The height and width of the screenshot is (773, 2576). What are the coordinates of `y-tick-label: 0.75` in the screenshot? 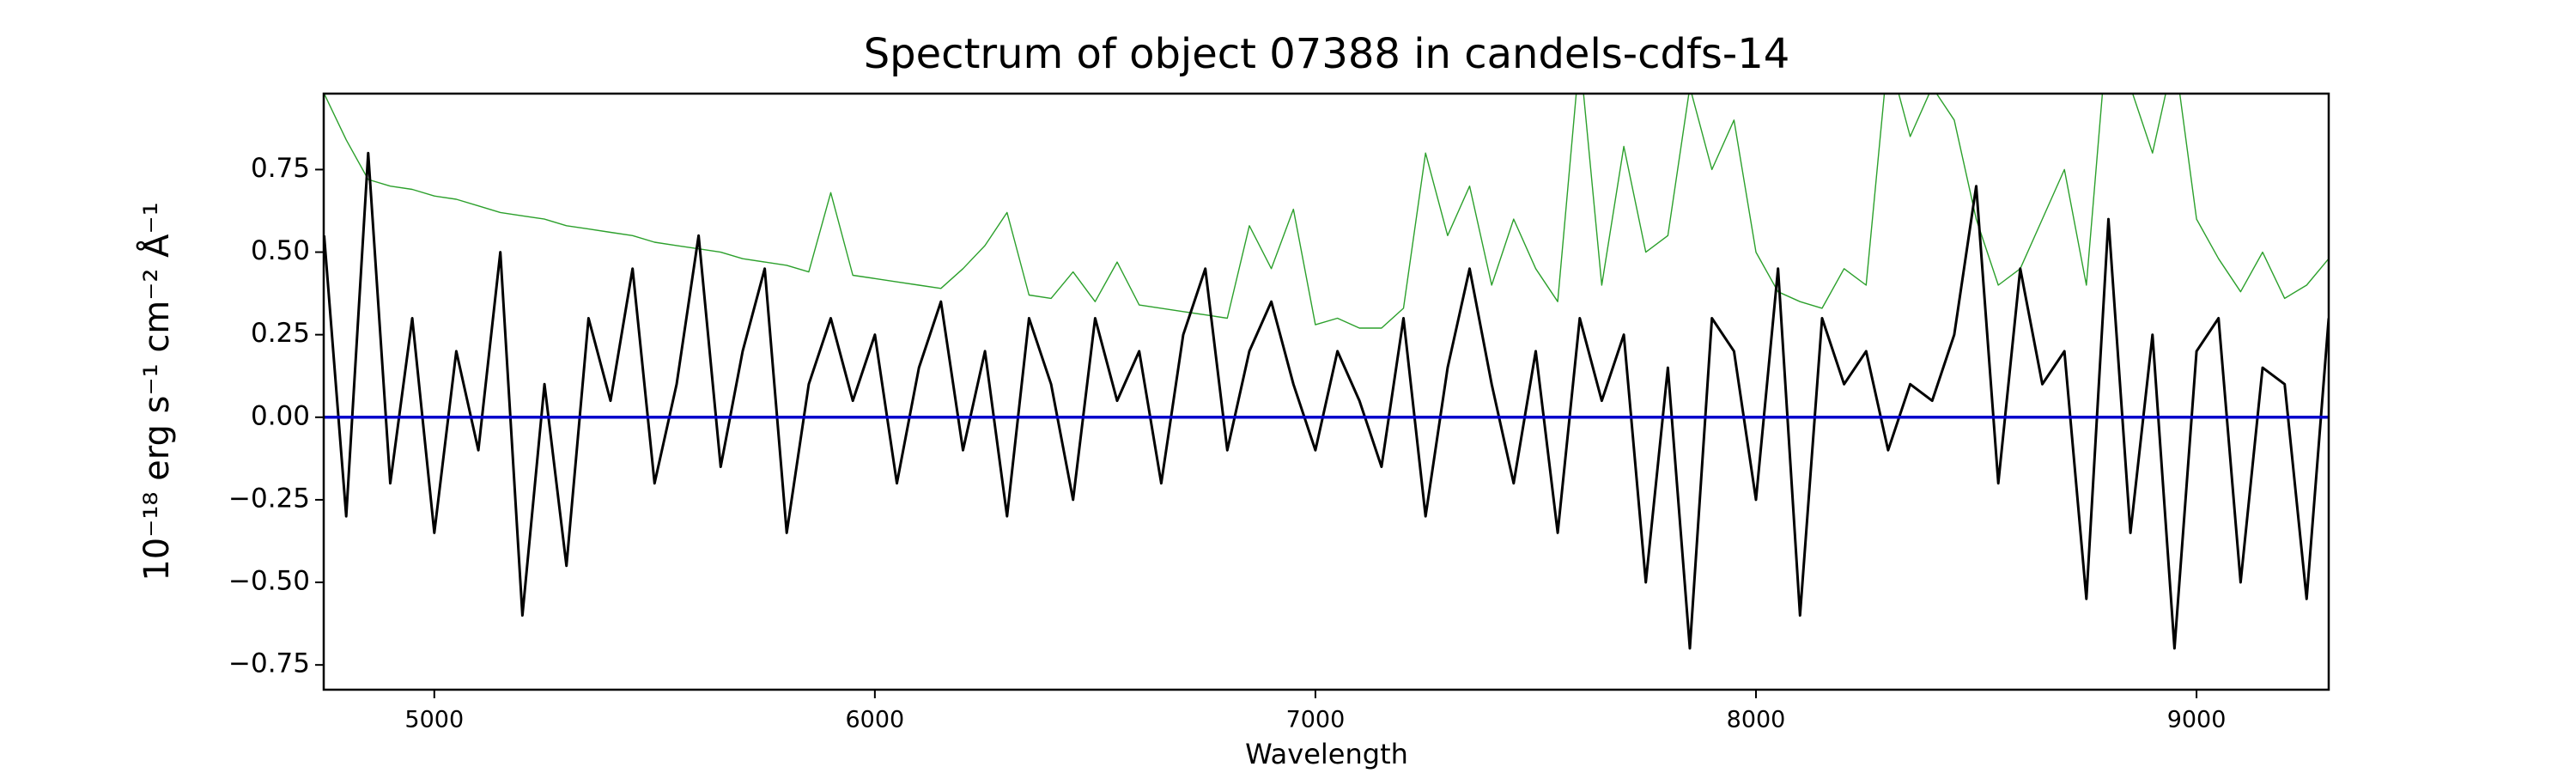 It's located at (280, 168).